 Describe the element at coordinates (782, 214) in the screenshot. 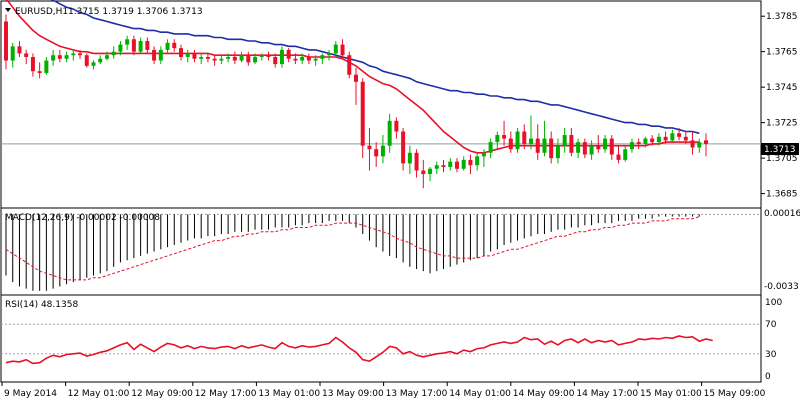

I see `macd-tick-label: 0.00016` at that location.